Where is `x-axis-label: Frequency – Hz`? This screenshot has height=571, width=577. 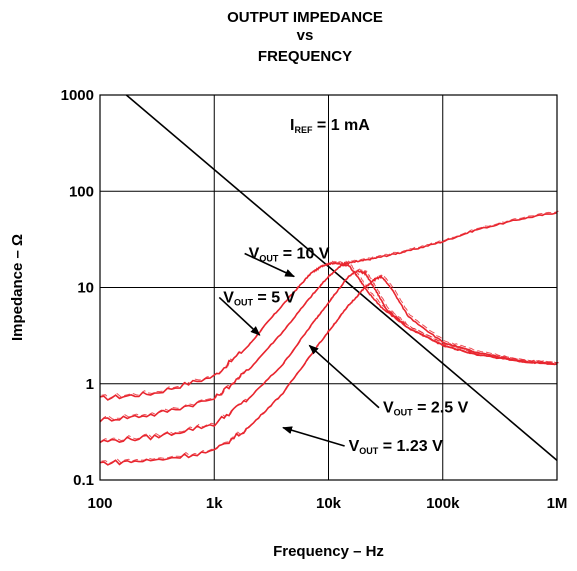
x-axis-label: Frequency – Hz is located at coordinates (328, 551).